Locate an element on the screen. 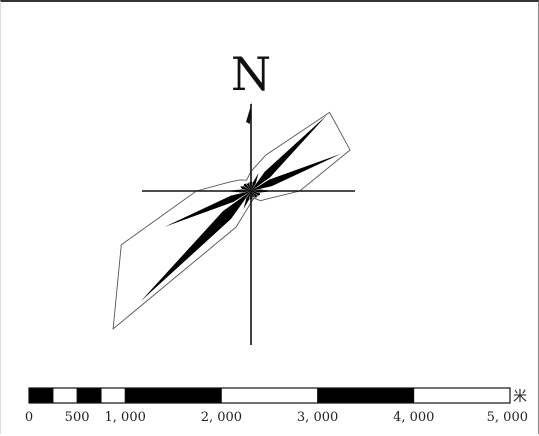 The width and height of the screenshot is (539, 436). scale-bar-label: 1, 000 is located at coordinates (125, 417).